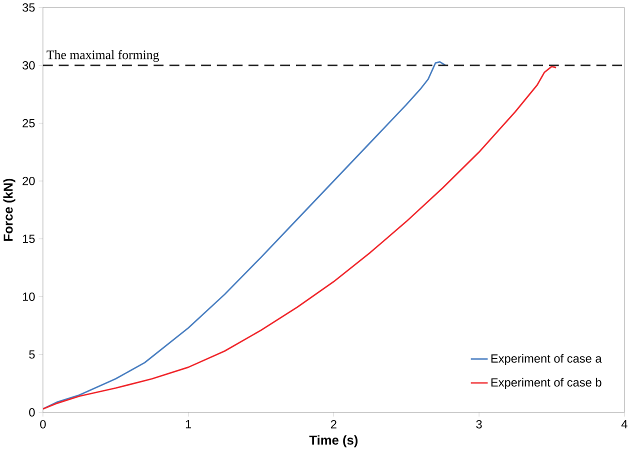  Describe the element at coordinates (333, 424) in the screenshot. I see `x-tick-label: 2` at that location.